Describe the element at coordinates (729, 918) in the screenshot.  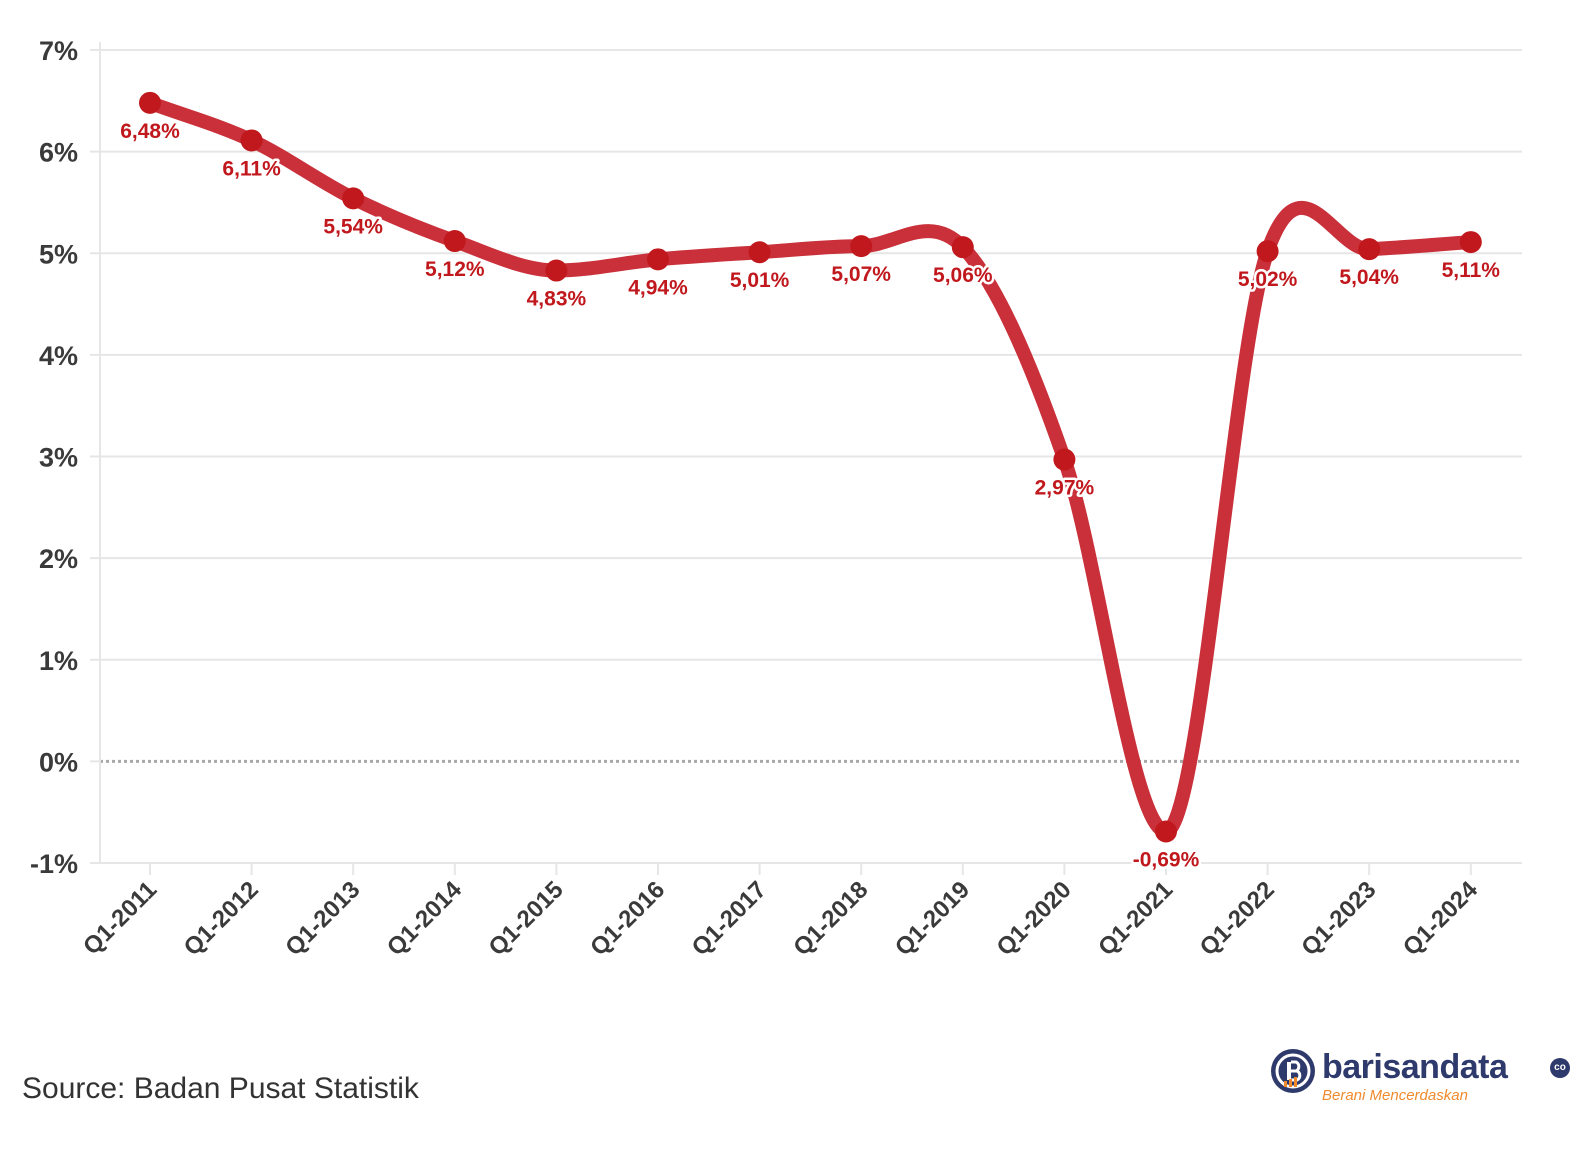
I see `x-tick-label: Q1-2017` at that location.